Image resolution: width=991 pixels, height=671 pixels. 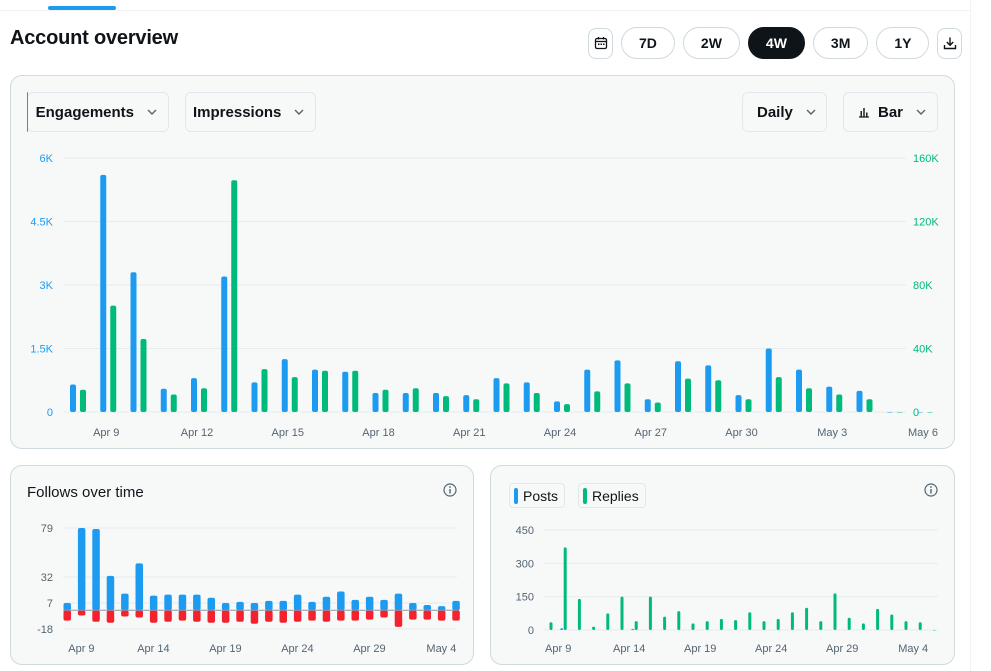 What do you see at coordinates (537, 495) in the screenshot?
I see `legend-posts: Posts` at bounding box center [537, 495].